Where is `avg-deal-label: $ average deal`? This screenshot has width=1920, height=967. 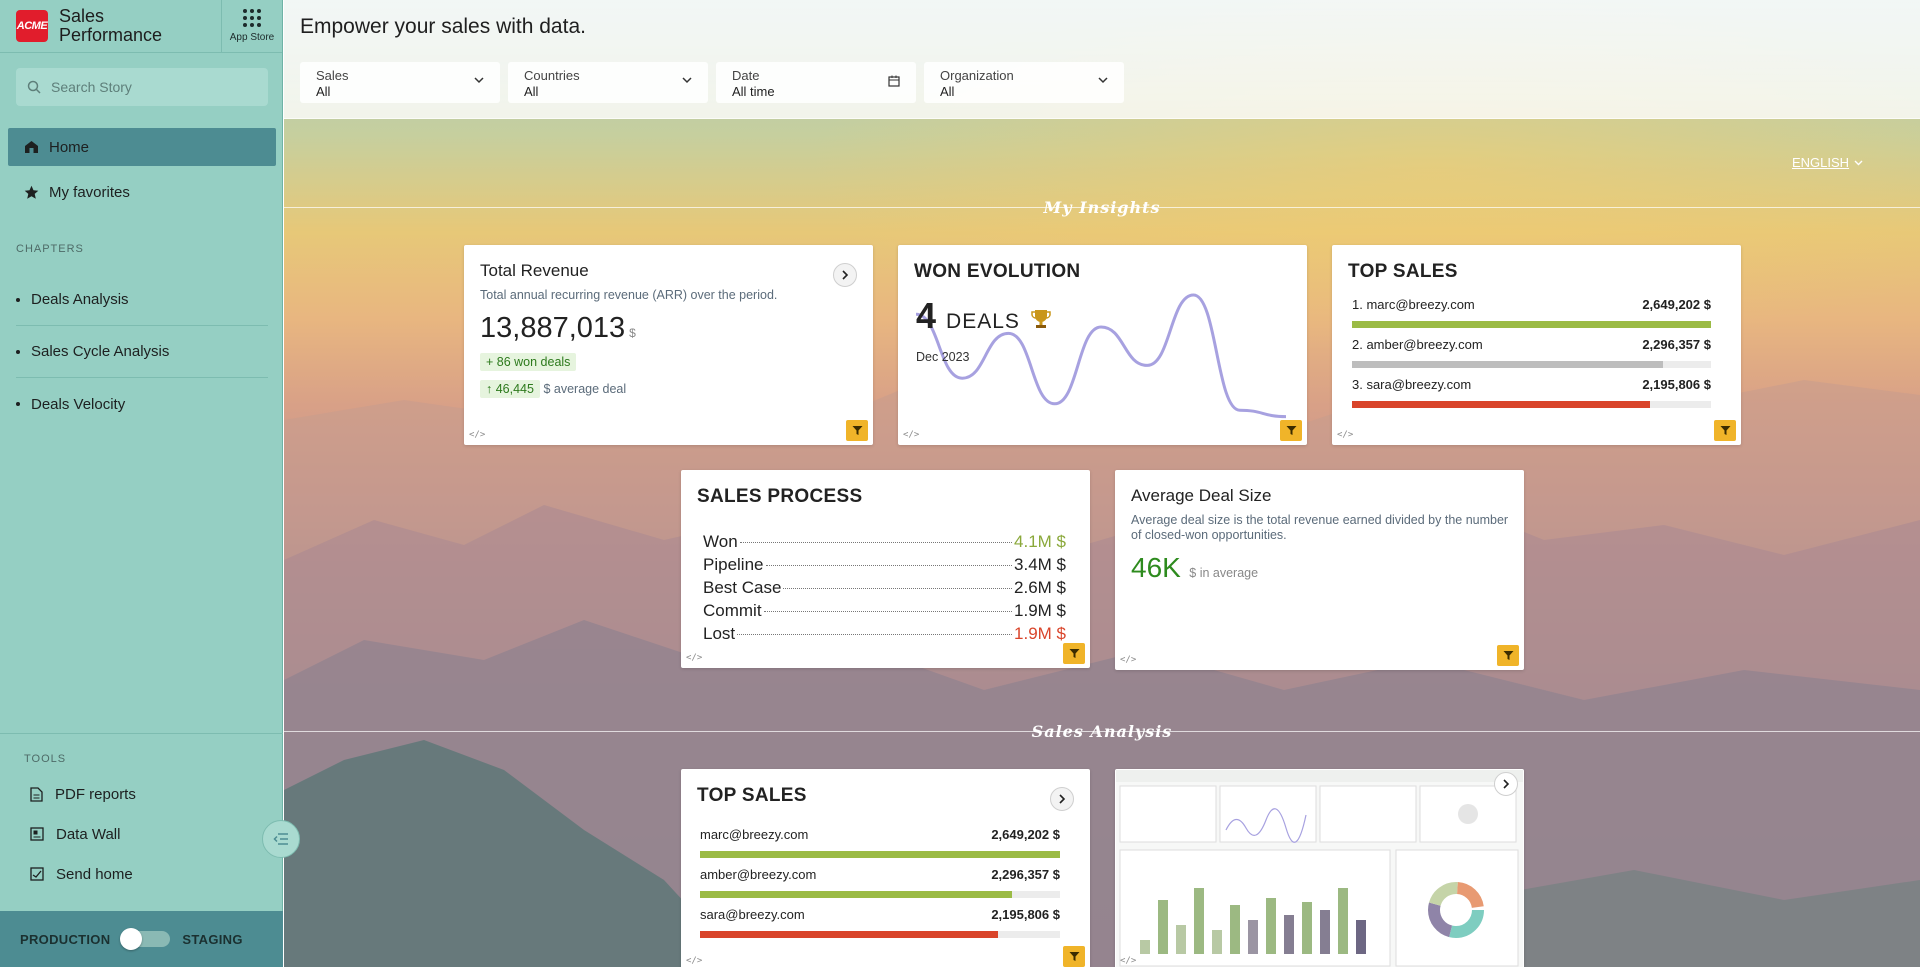
avg-deal-label: $ average deal is located at coordinates (585, 389).